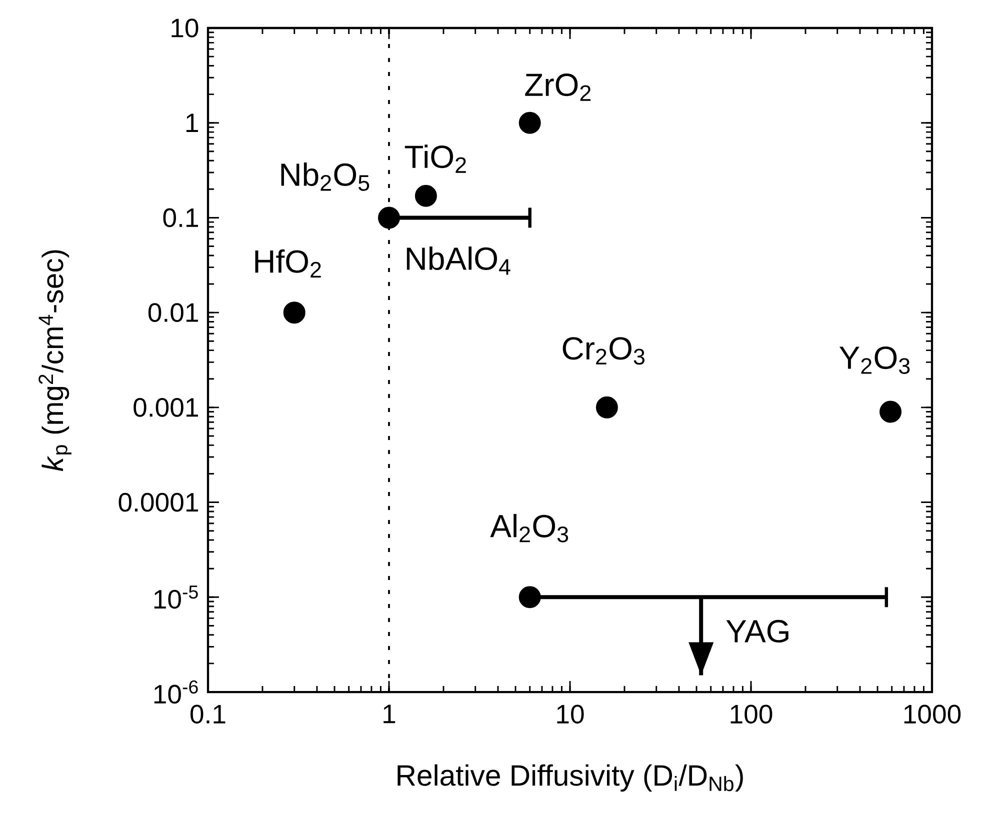 This screenshot has width=984, height=818. Describe the element at coordinates (173, 312) in the screenshot. I see `y-tick-label: 0.01` at that location.